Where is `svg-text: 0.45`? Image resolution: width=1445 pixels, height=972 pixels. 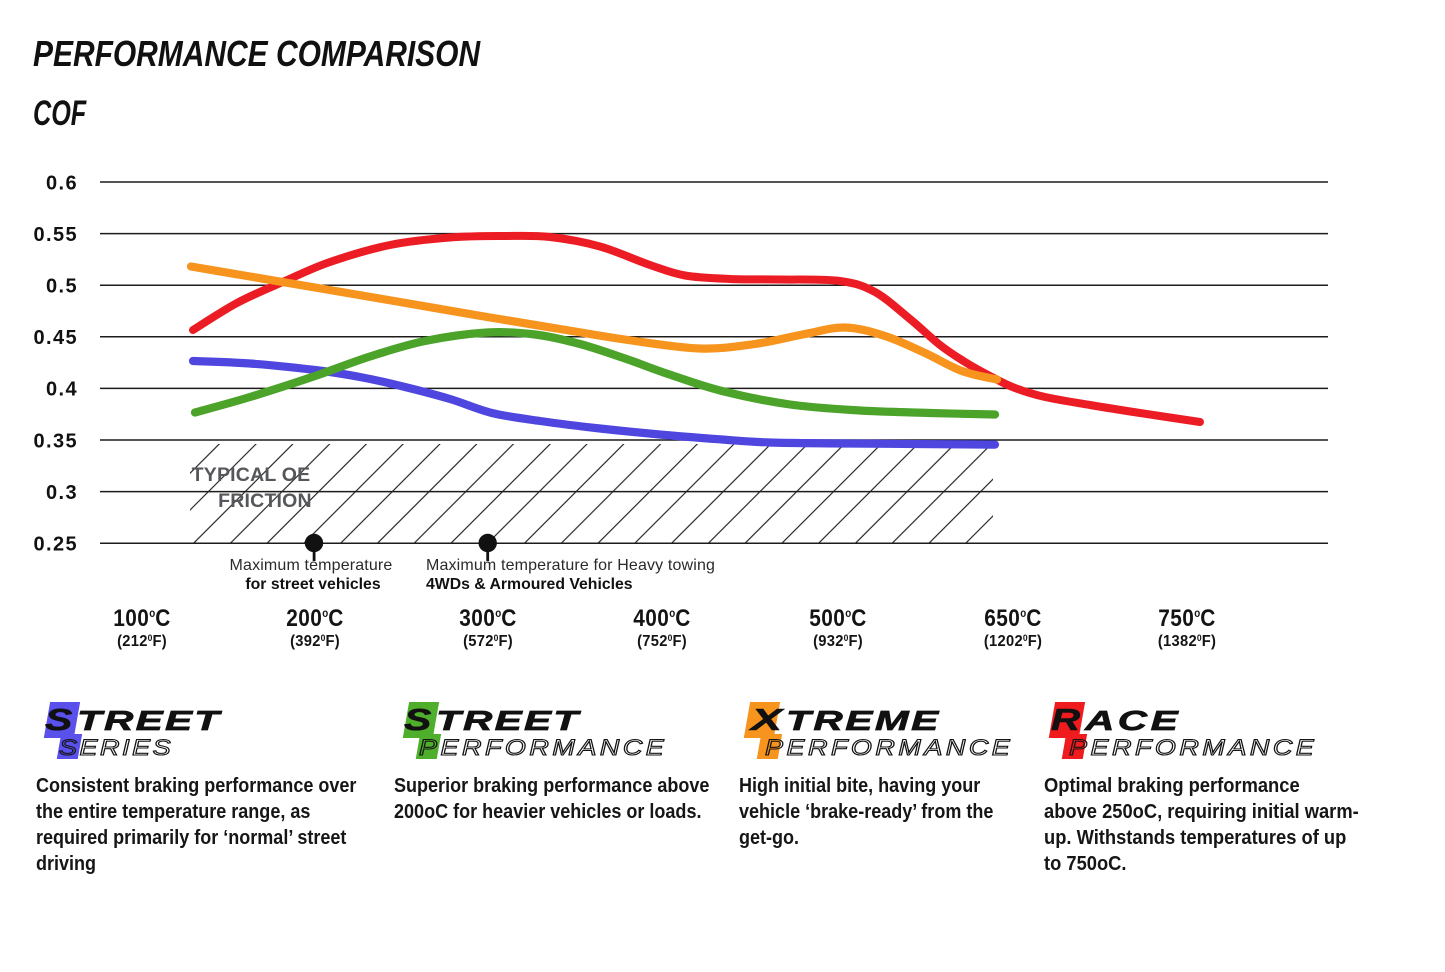
svg-text: 0.45 is located at coordinates (55, 338).